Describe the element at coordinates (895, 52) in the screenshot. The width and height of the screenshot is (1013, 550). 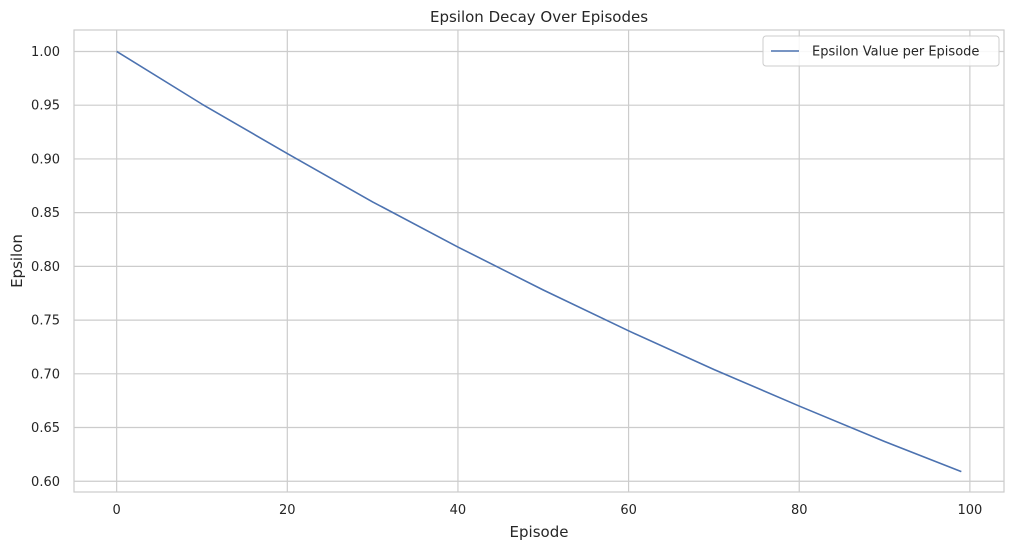
I see `legend-label: Epsilon Value per Episode` at that location.